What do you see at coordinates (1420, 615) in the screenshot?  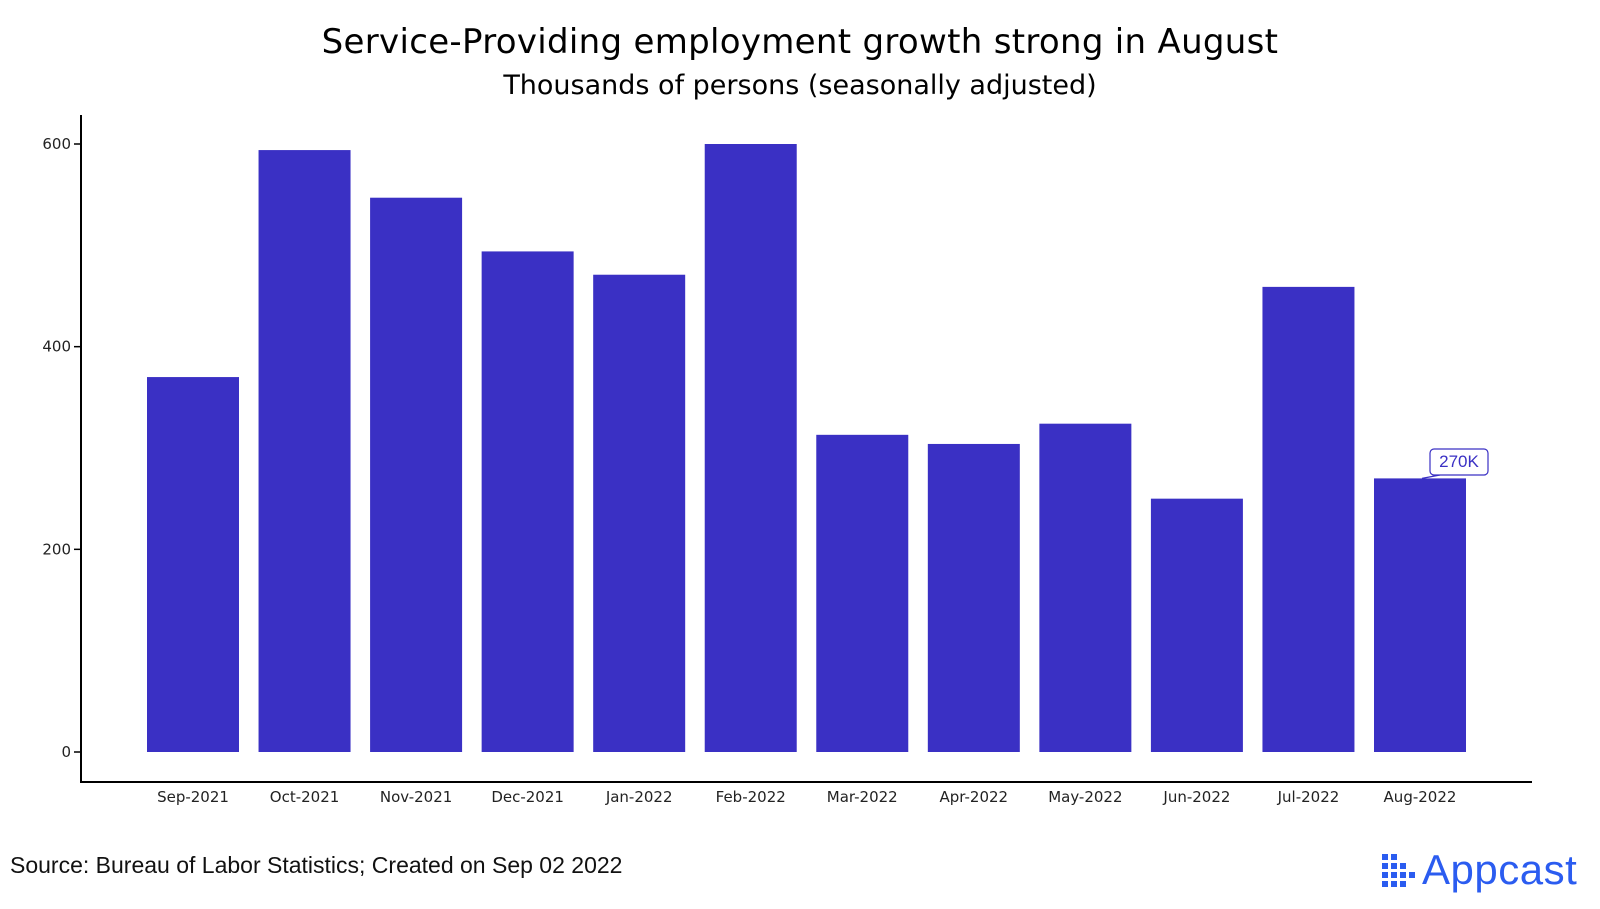 I see `bar-aug-2022` at bounding box center [1420, 615].